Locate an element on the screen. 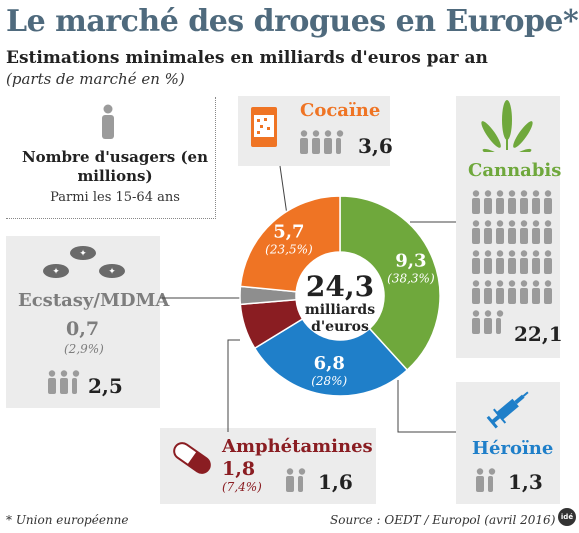 The image size is (579, 533). people-icon-heroine is located at coordinates (486, 480).